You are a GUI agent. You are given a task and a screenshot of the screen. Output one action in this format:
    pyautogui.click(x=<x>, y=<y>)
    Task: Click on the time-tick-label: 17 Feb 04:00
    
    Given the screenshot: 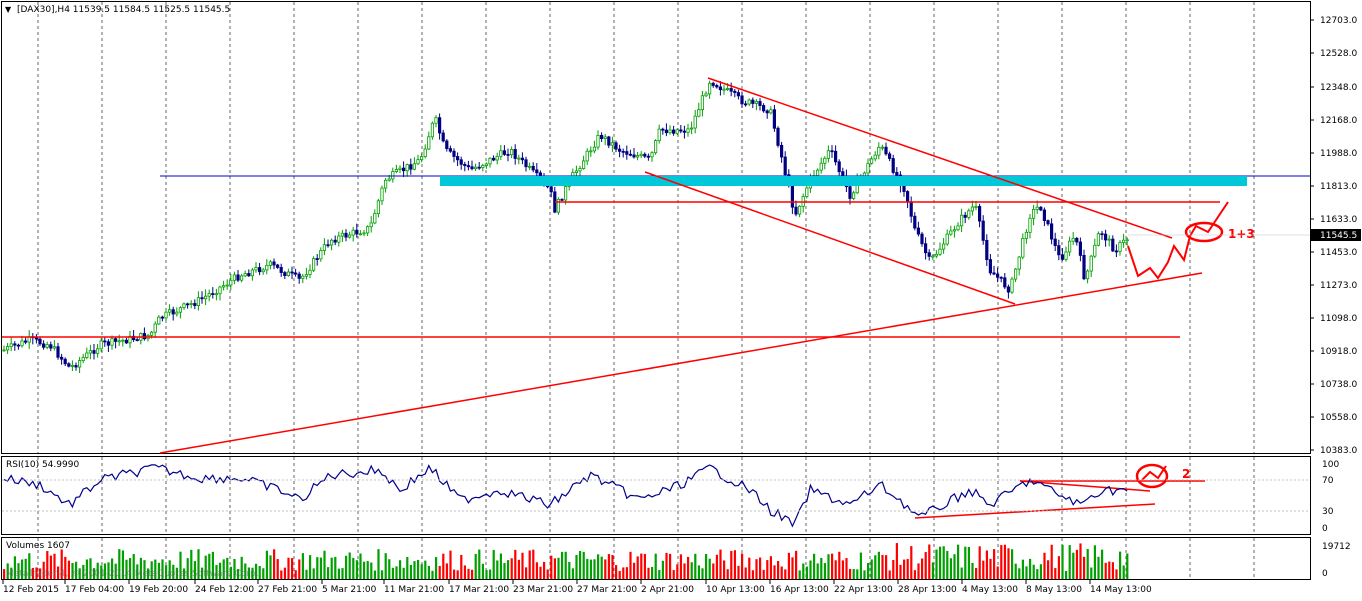 What is the action you would take?
    pyautogui.click(x=94, y=590)
    